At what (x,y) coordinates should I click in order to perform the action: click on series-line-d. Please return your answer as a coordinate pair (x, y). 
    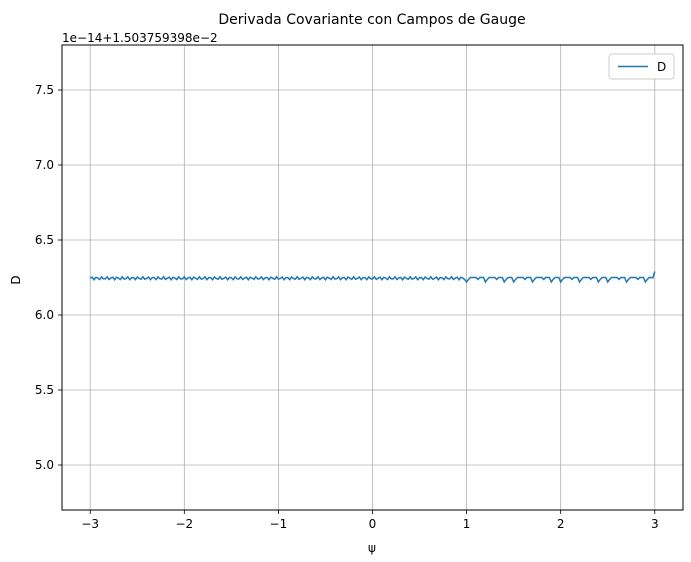
    Looking at the image, I should click on (372, 277).